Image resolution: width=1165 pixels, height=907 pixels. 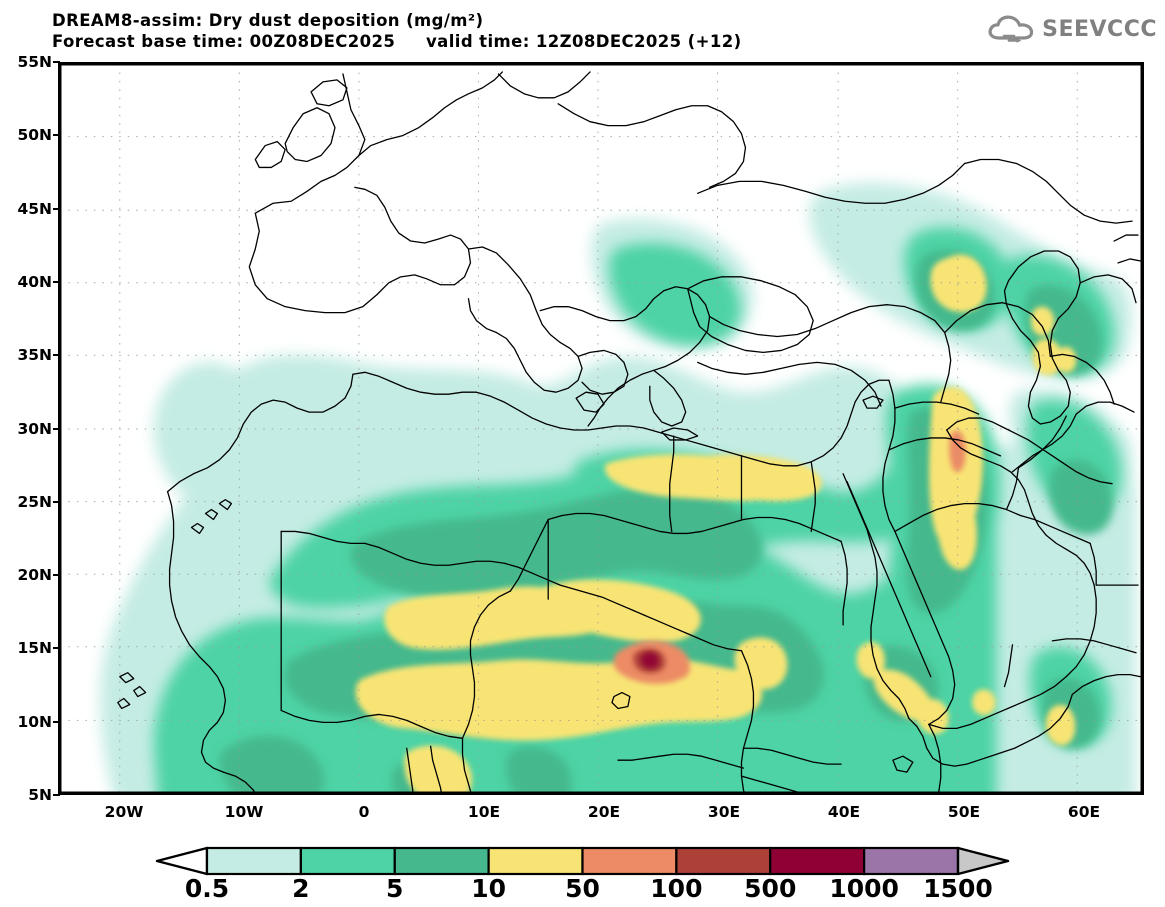 What do you see at coordinates (964, 812) in the screenshot?
I see `x-axis-label: 50E` at bounding box center [964, 812].